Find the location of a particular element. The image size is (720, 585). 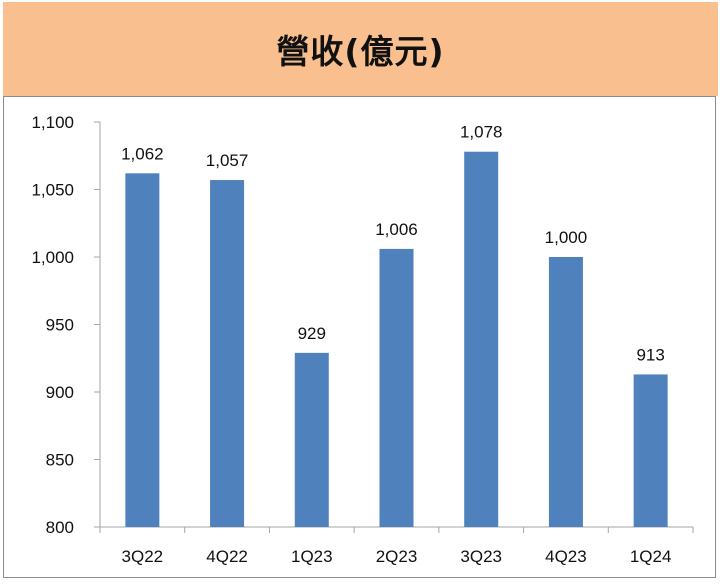

data-label: 929 is located at coordinates (312, 333).